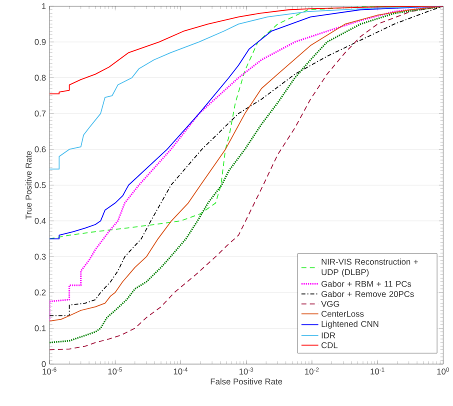 The width and height of the screenshot is (453, 406). What do you see at coordinates (329, 335) in the screenshot?
I see `legend-label: IDR` at bounding box center [329, 335].